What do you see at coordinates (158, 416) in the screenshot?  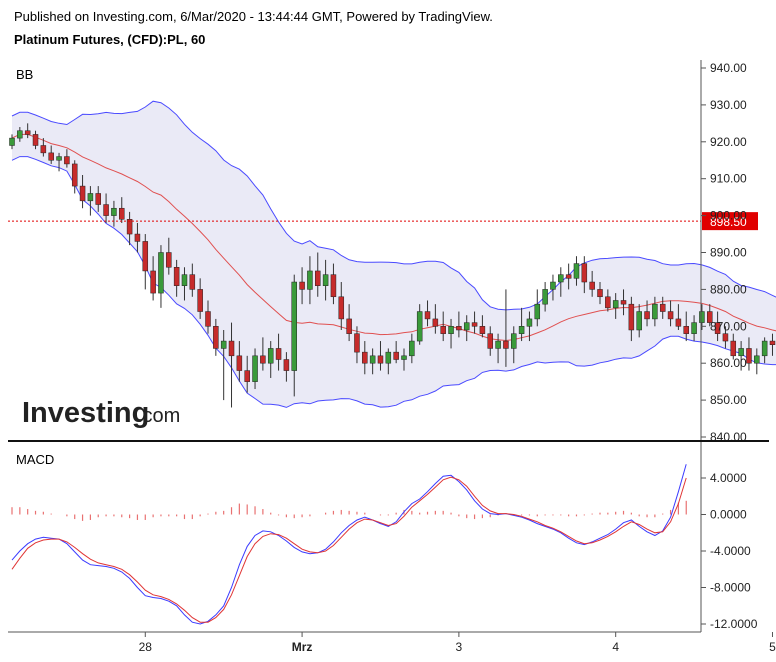 I see `logo-suffix: .com` at bounding box center [158, 416].